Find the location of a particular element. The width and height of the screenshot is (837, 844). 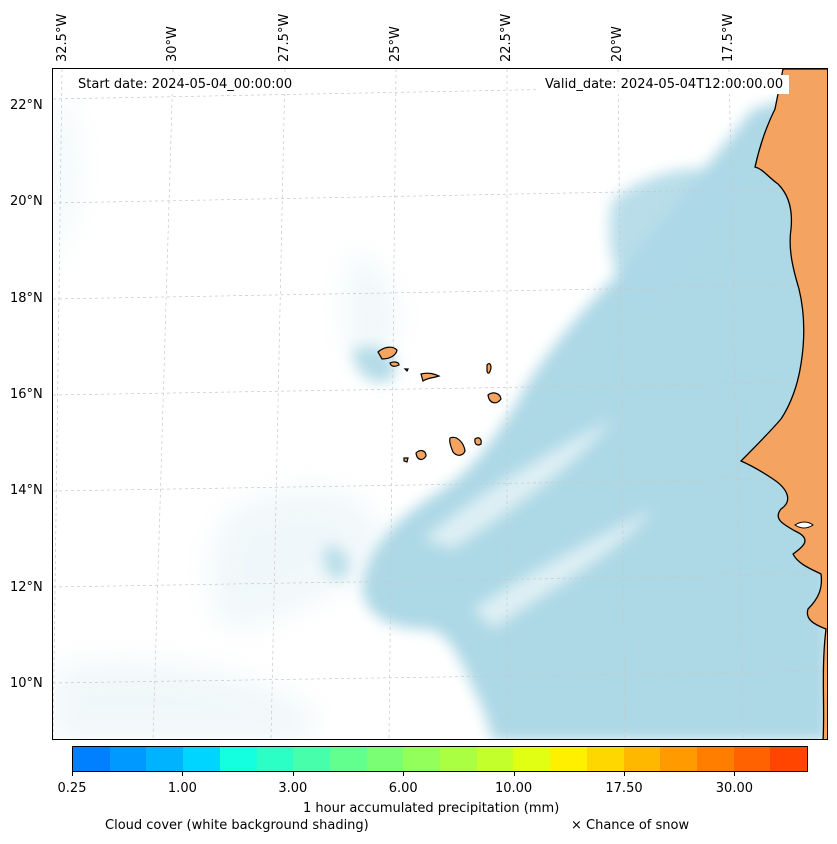

lon-label-30w: 30°W is located at coordinates (172, 44).